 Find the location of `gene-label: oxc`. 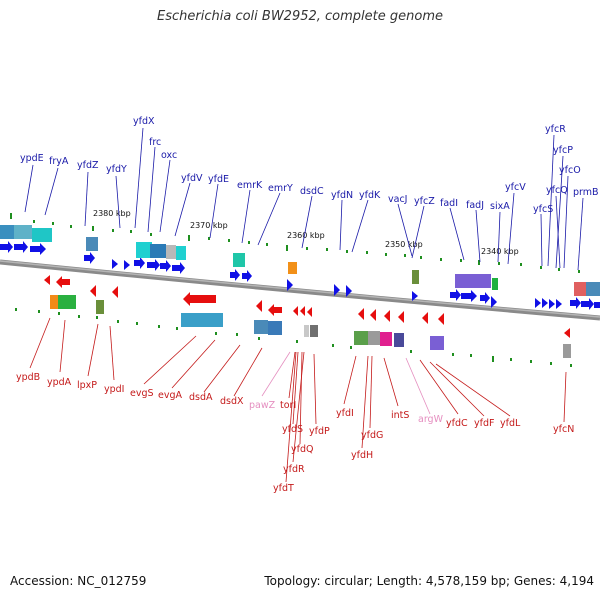

gene-label: oxc is located at coordinates (169, 155).